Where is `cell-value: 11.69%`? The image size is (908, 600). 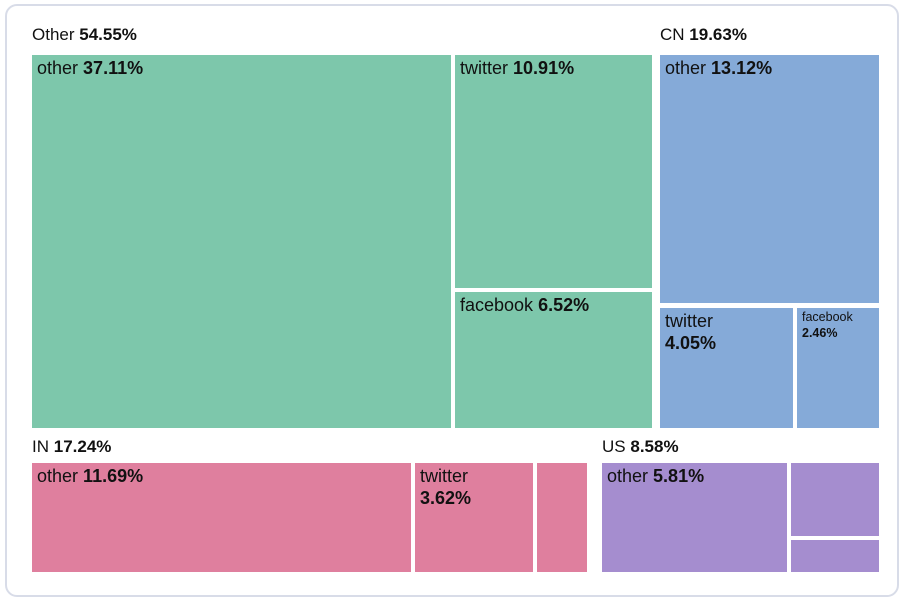
cell-value: 11.69% is located at coordinates (113, 476).